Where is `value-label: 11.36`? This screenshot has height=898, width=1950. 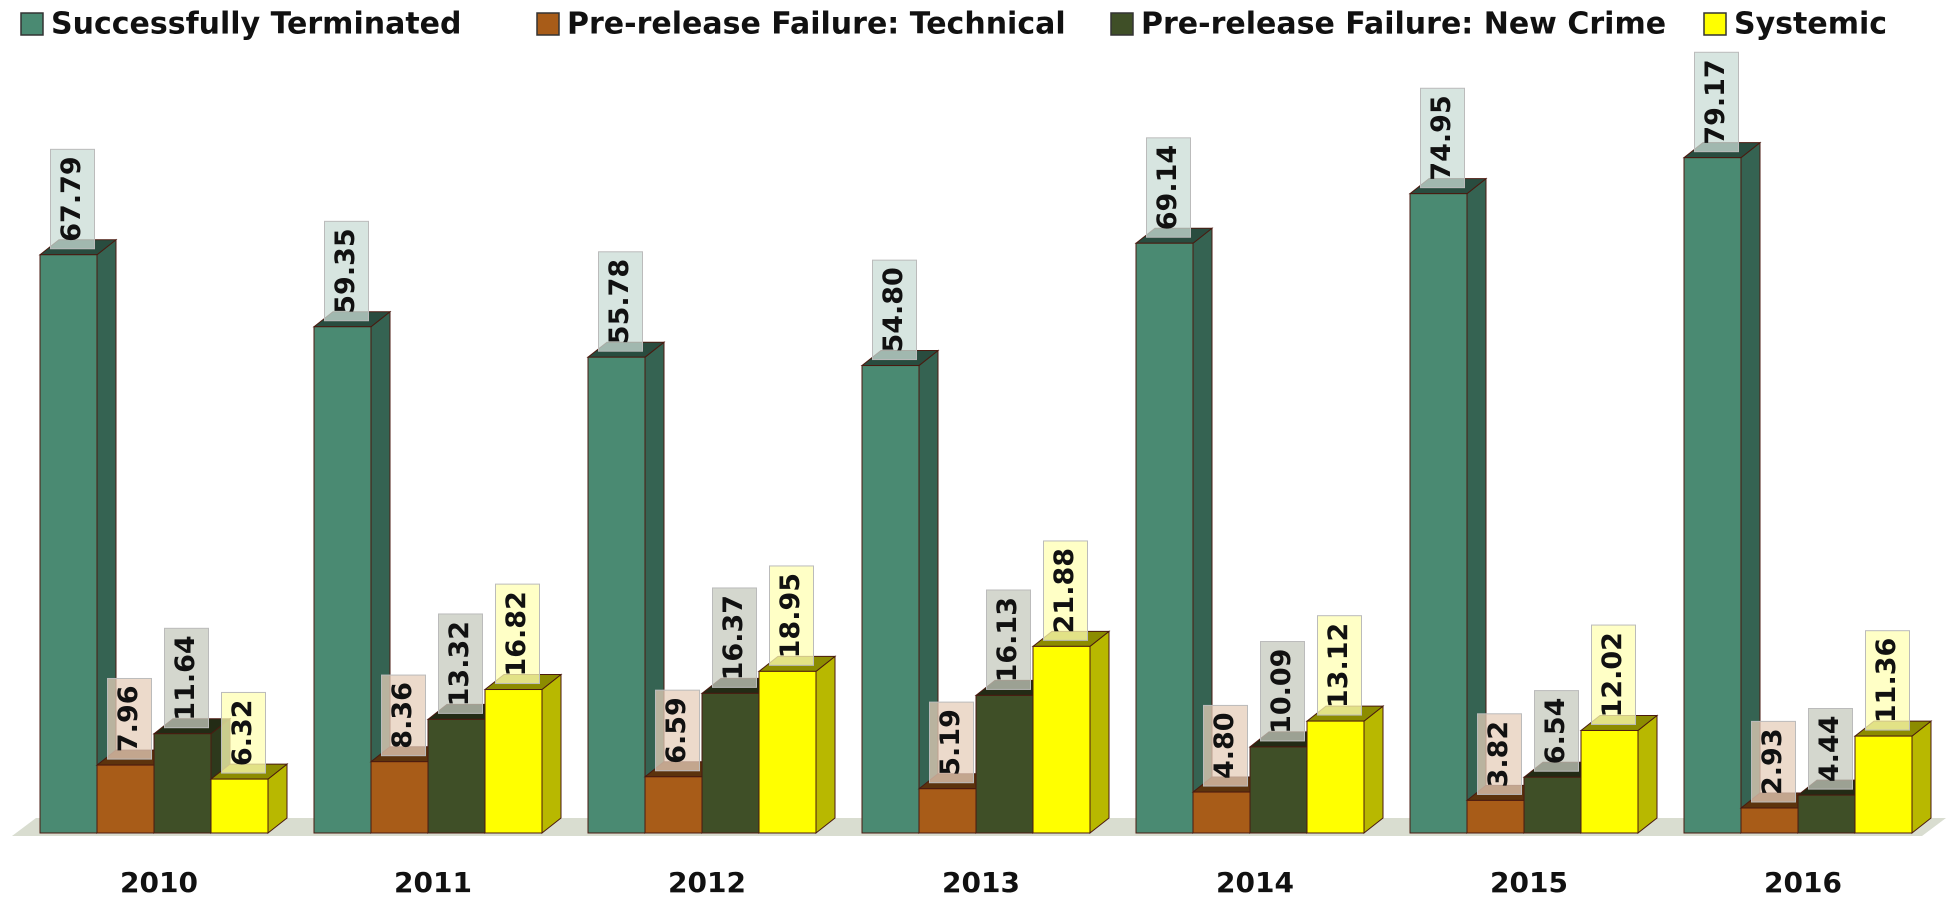
value-label: 11.36 is located at coordinates (1886, 680).